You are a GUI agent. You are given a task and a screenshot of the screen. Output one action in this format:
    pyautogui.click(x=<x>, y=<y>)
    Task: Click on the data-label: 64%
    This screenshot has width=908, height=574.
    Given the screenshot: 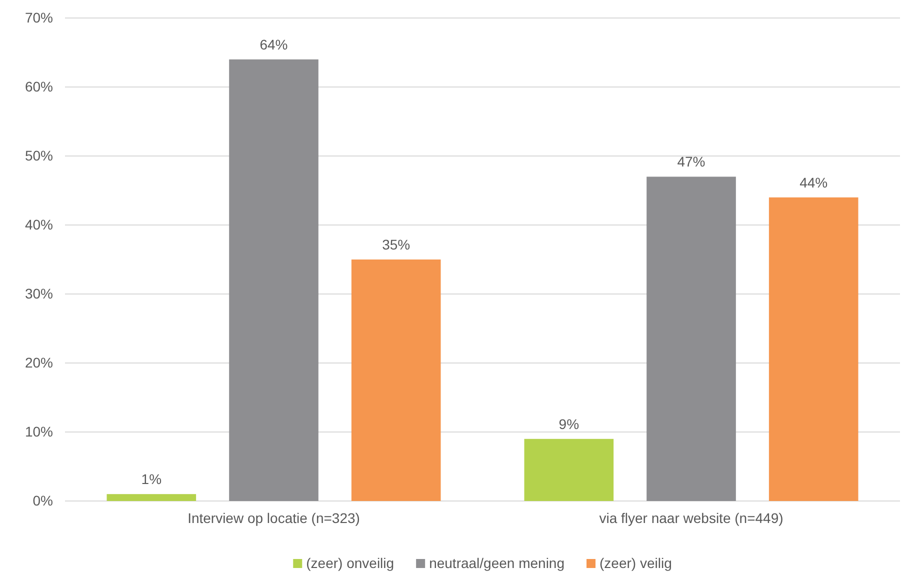 What is the action you would take?
    pyautogui.click(x=274, y=44)
    